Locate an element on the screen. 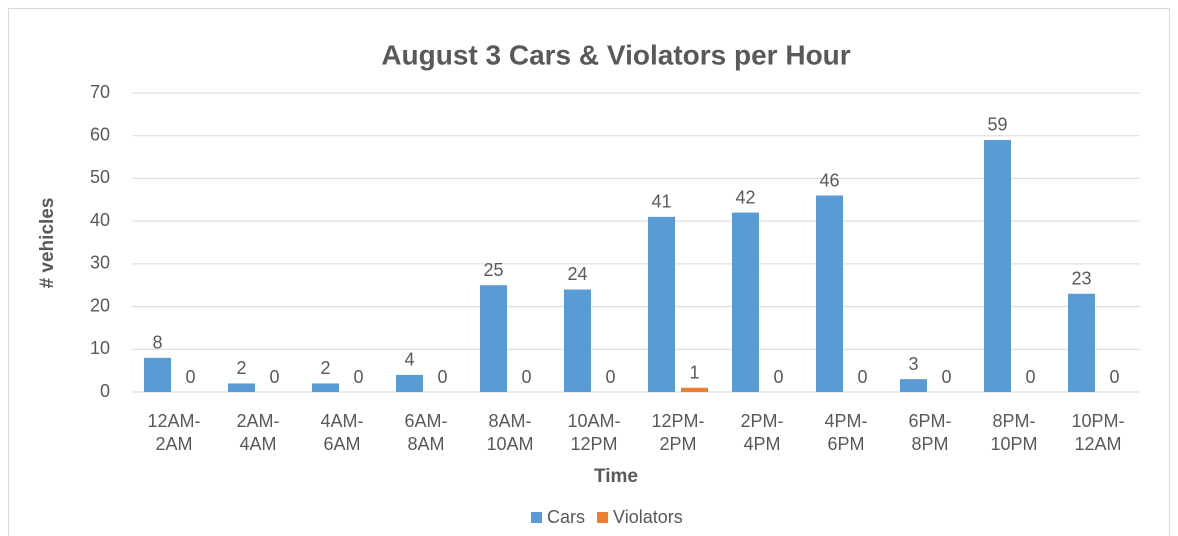 The width and height of the screenshot is (1178, 536). x-tick-label: 8PM-10PM is located at coordinates (1014, 432).